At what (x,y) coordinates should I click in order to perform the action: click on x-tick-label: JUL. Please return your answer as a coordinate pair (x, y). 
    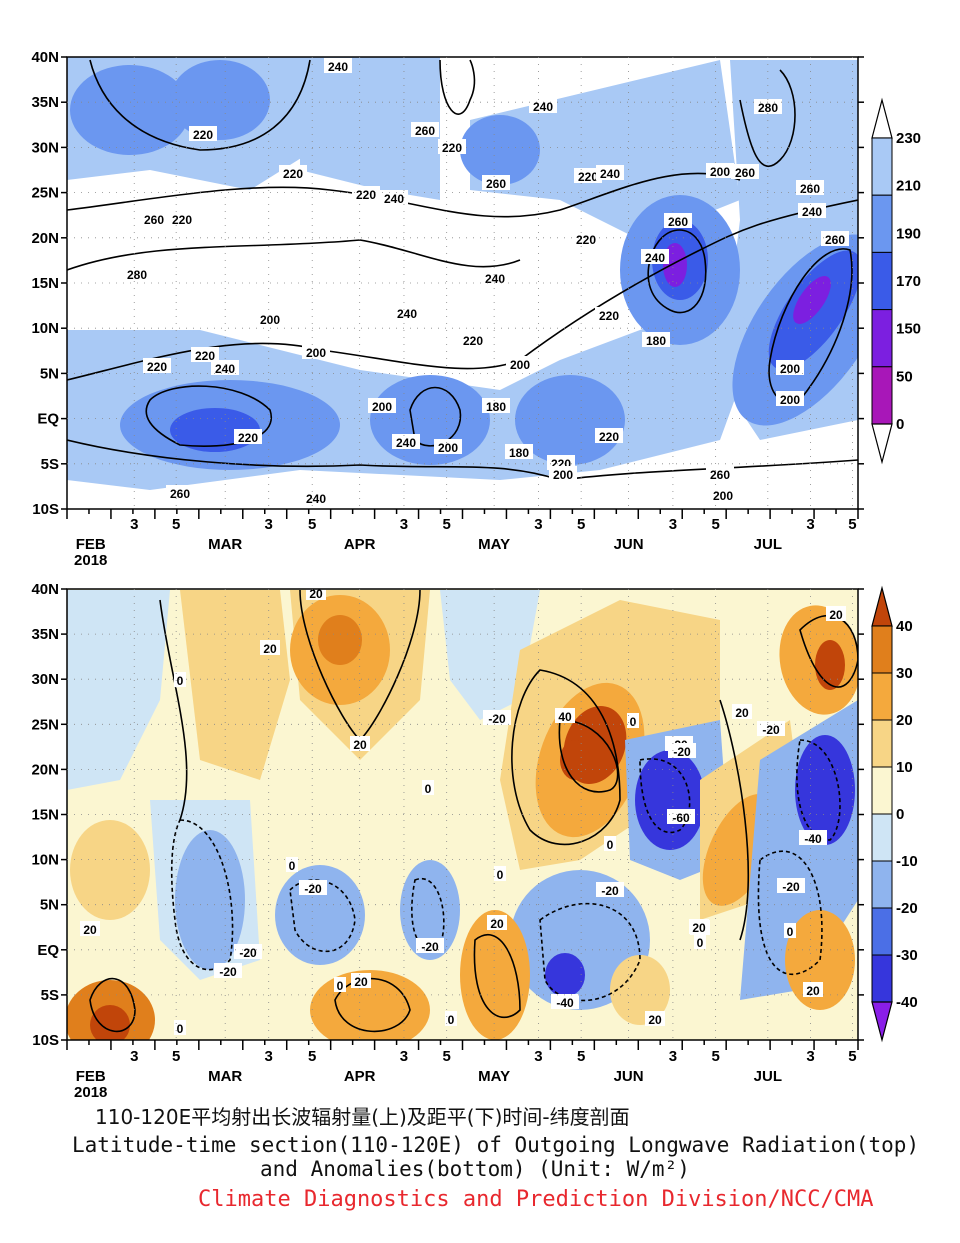
    Looking at the image, I should click on (768, 544).